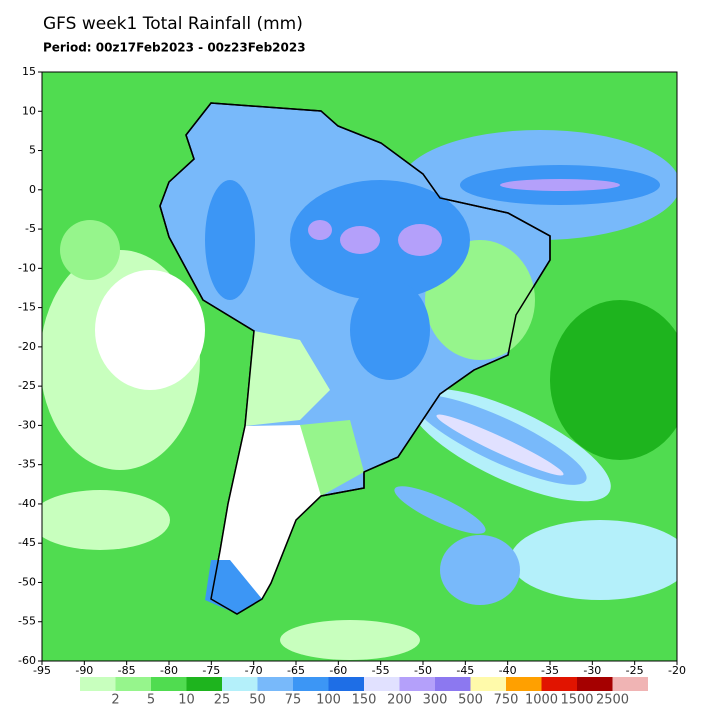 This screenshot has width=721, height=721. What do you see at coordinates (508, 670) in the screenshot?
I see `x-tick-label: -40` at bounding box center [508, 670].